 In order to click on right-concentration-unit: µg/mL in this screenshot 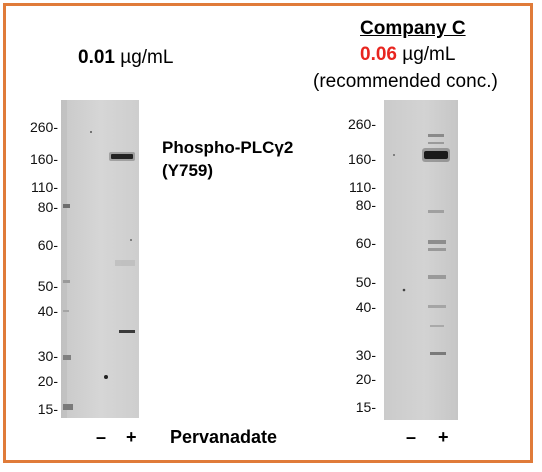, I will do `click(426, 54)`.